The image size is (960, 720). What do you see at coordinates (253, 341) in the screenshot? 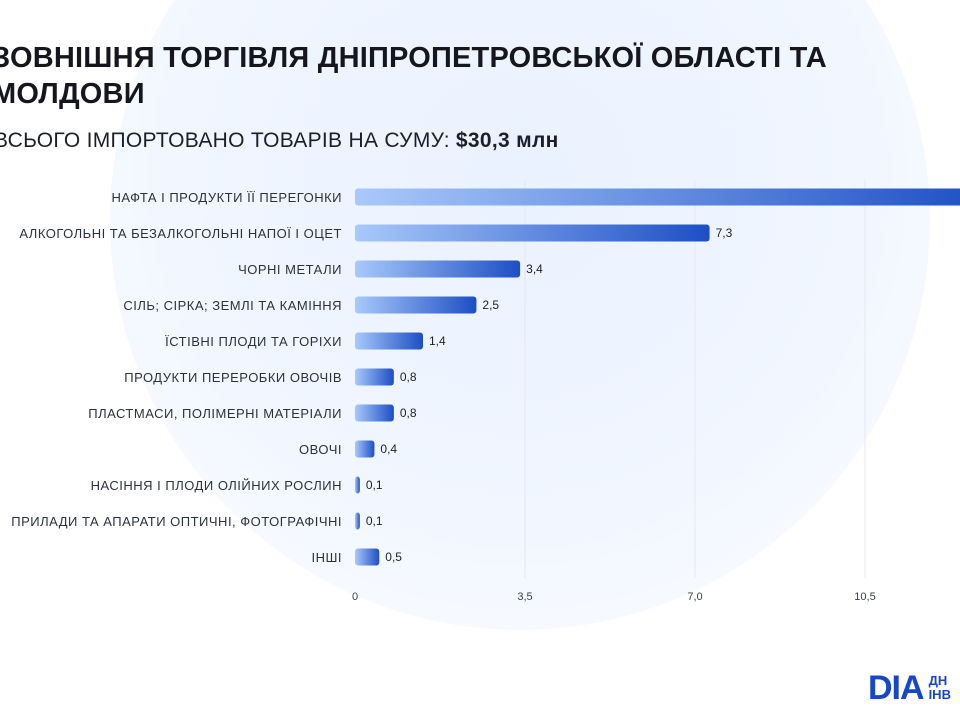
I see `category-label: ЇСТІВНІ ПЛОДИ ТА ГОРІХИ` at bounding box center [253, 341].